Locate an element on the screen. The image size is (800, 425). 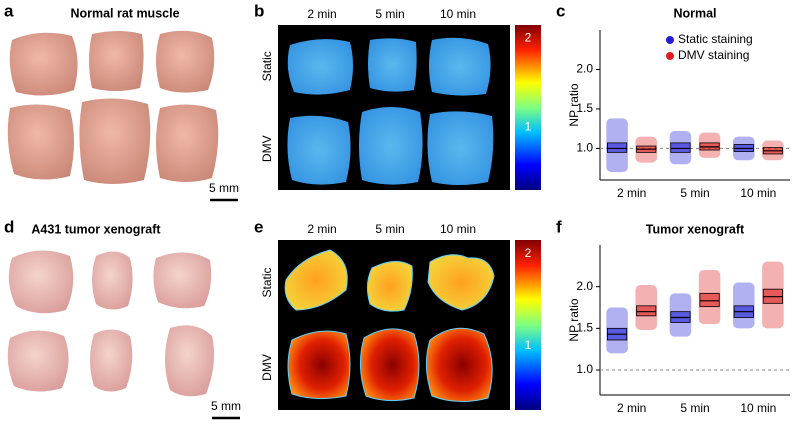
panel-letter: f is located at coordinates (559, 226).